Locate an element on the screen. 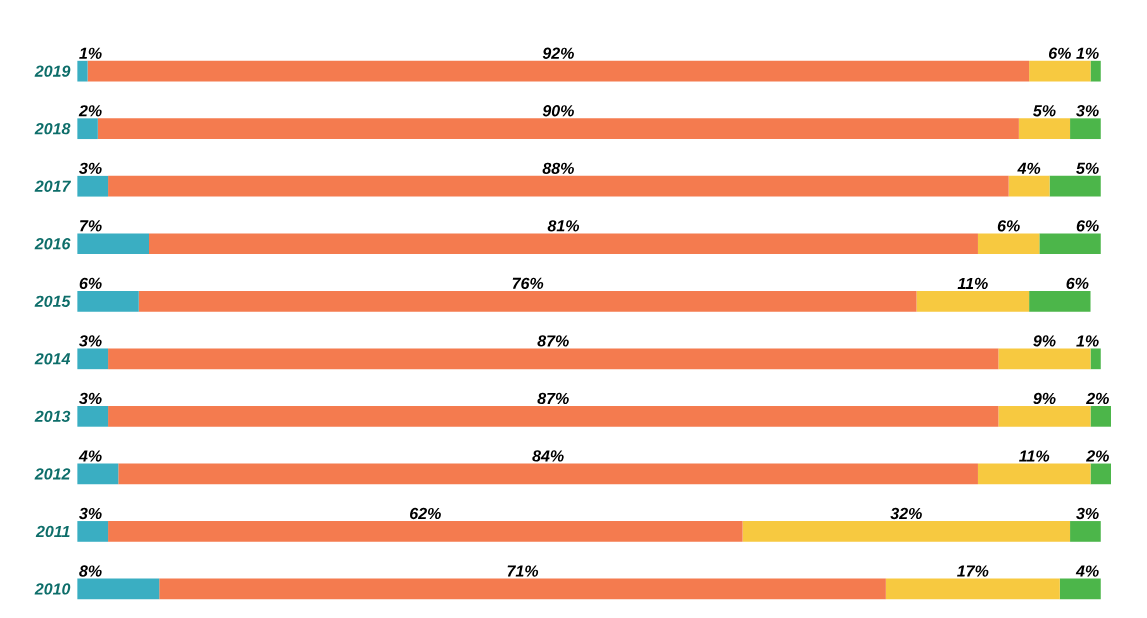  data-label: 8% is located at coordinates (90, 571).